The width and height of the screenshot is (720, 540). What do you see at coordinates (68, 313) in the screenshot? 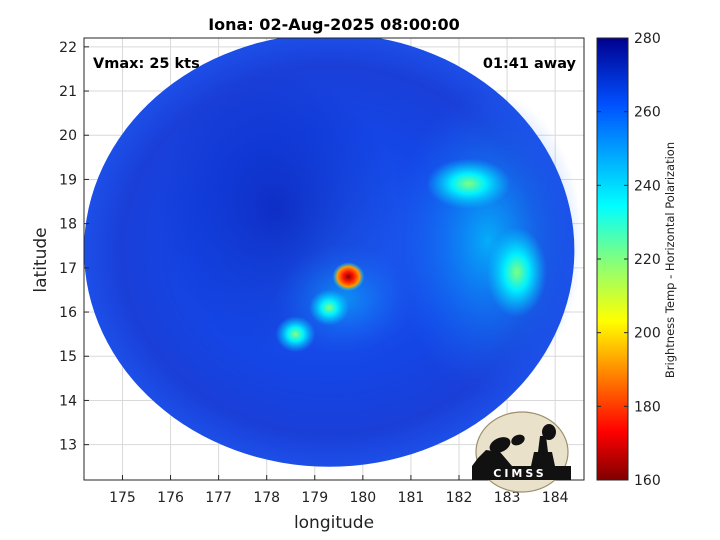
I see `y-tick-label: 16` at bounding box center [68, 313].